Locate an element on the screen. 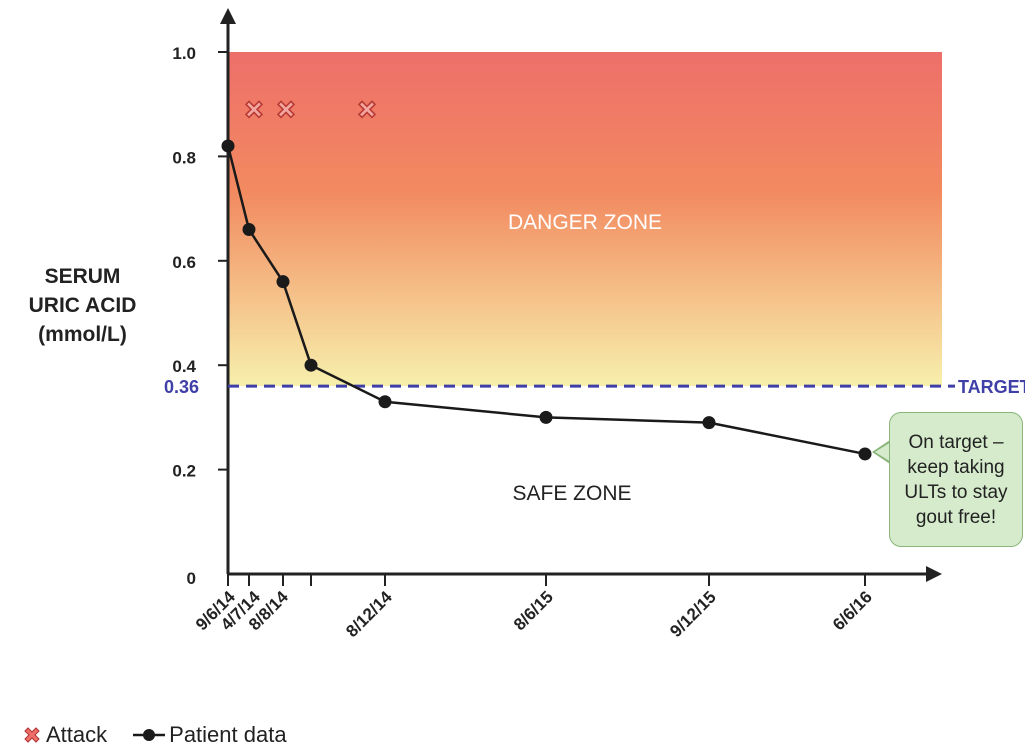  line-dot-icon is located at coordinates (149, 735).